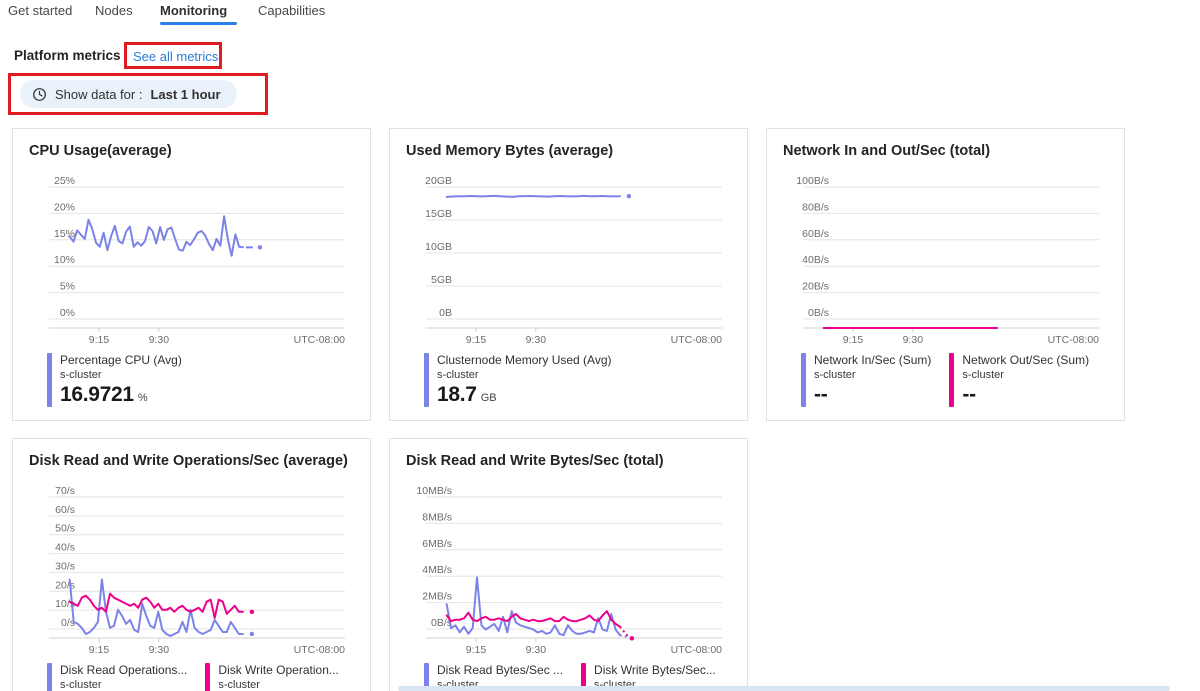 The image size is (1200, 691). Describe the element at coordinates (114, 10) in the screenshot. I see `tab-nodes: Nodes` at that location.